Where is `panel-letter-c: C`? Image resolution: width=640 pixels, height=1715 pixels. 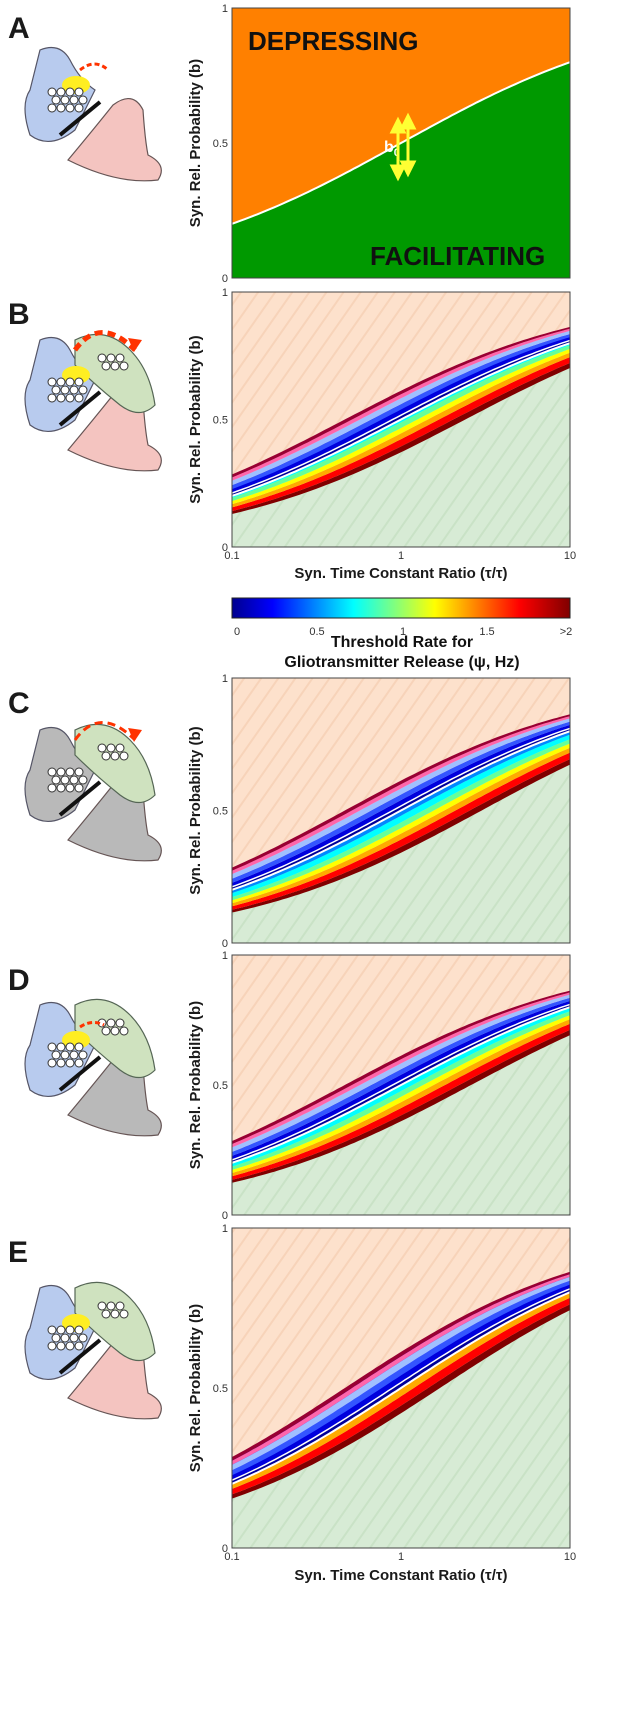 panel-letter-c: C is located at coordinates (19, 703).